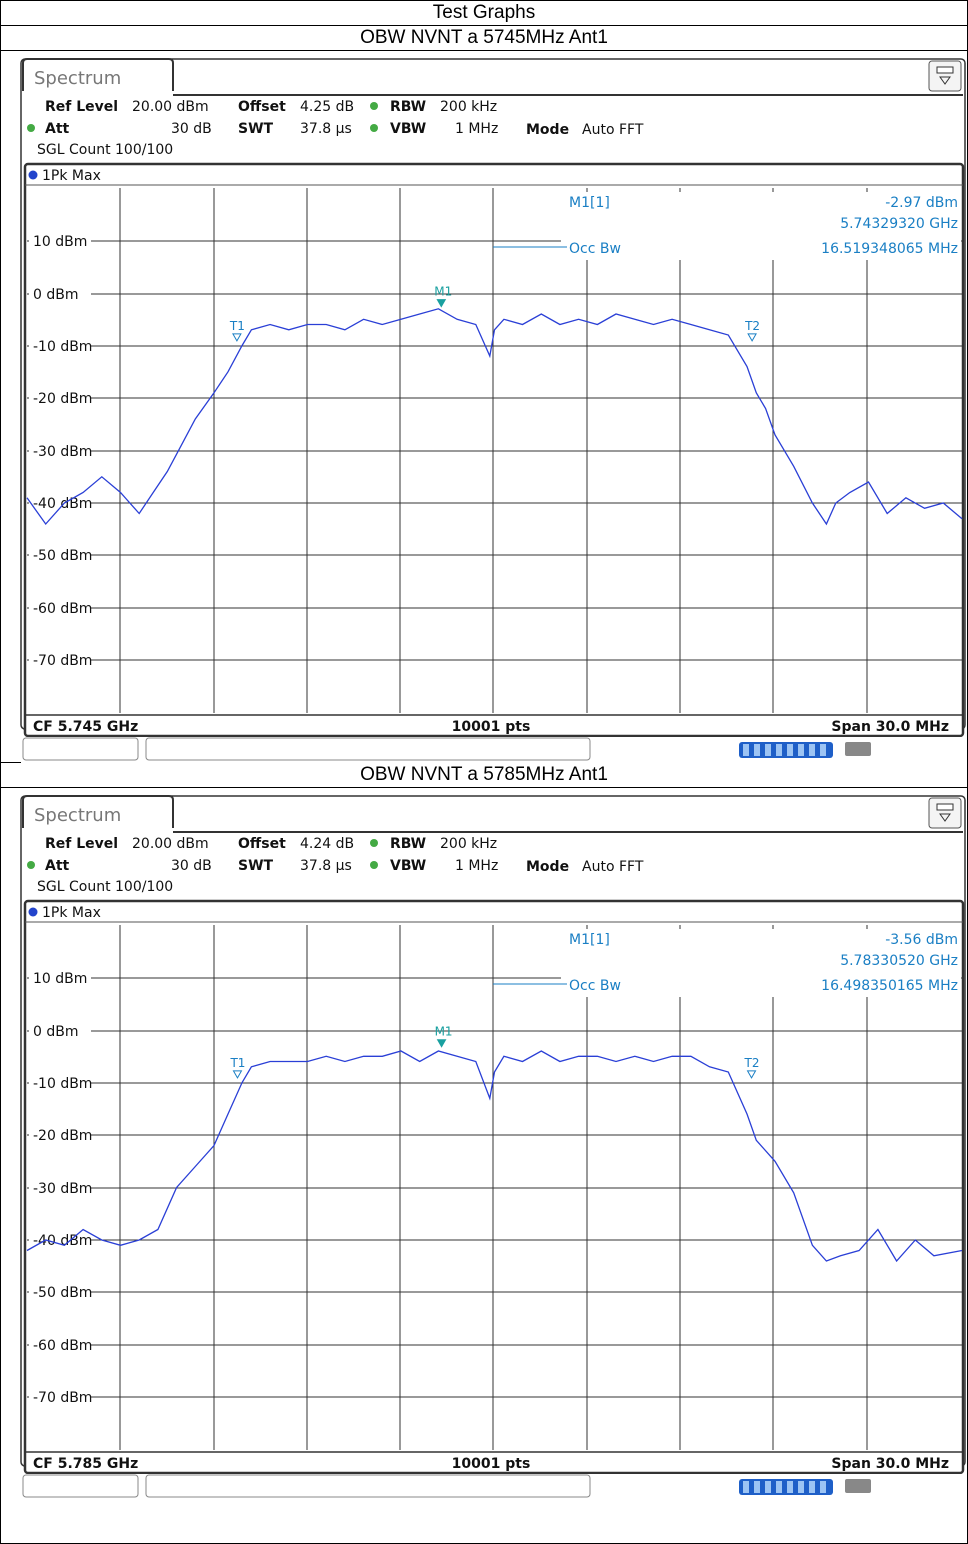 The width and height of the screenshot is (968, 1544). Describe the element at coordinates (326, 866) in the screenshot. I see `swt-value: 37.8 µs` at that location.